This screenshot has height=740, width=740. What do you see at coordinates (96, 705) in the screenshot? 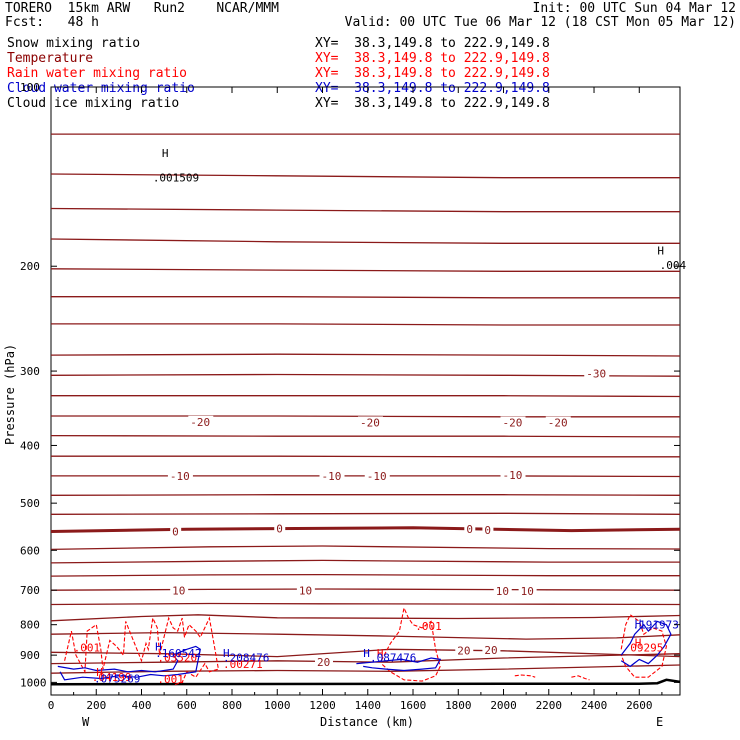
I see `x-tick-label: 200` at bounding box center [96, 705].